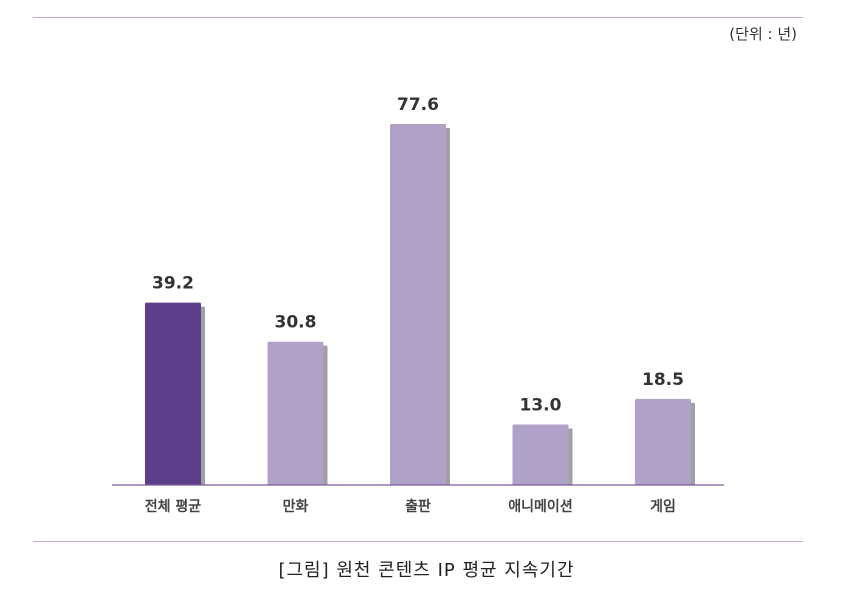 This screenshot has height=595, width=853. Describe the element at coordinates (540, 506) in the screenshot. I see `category-label: 애니메이션` at that location.